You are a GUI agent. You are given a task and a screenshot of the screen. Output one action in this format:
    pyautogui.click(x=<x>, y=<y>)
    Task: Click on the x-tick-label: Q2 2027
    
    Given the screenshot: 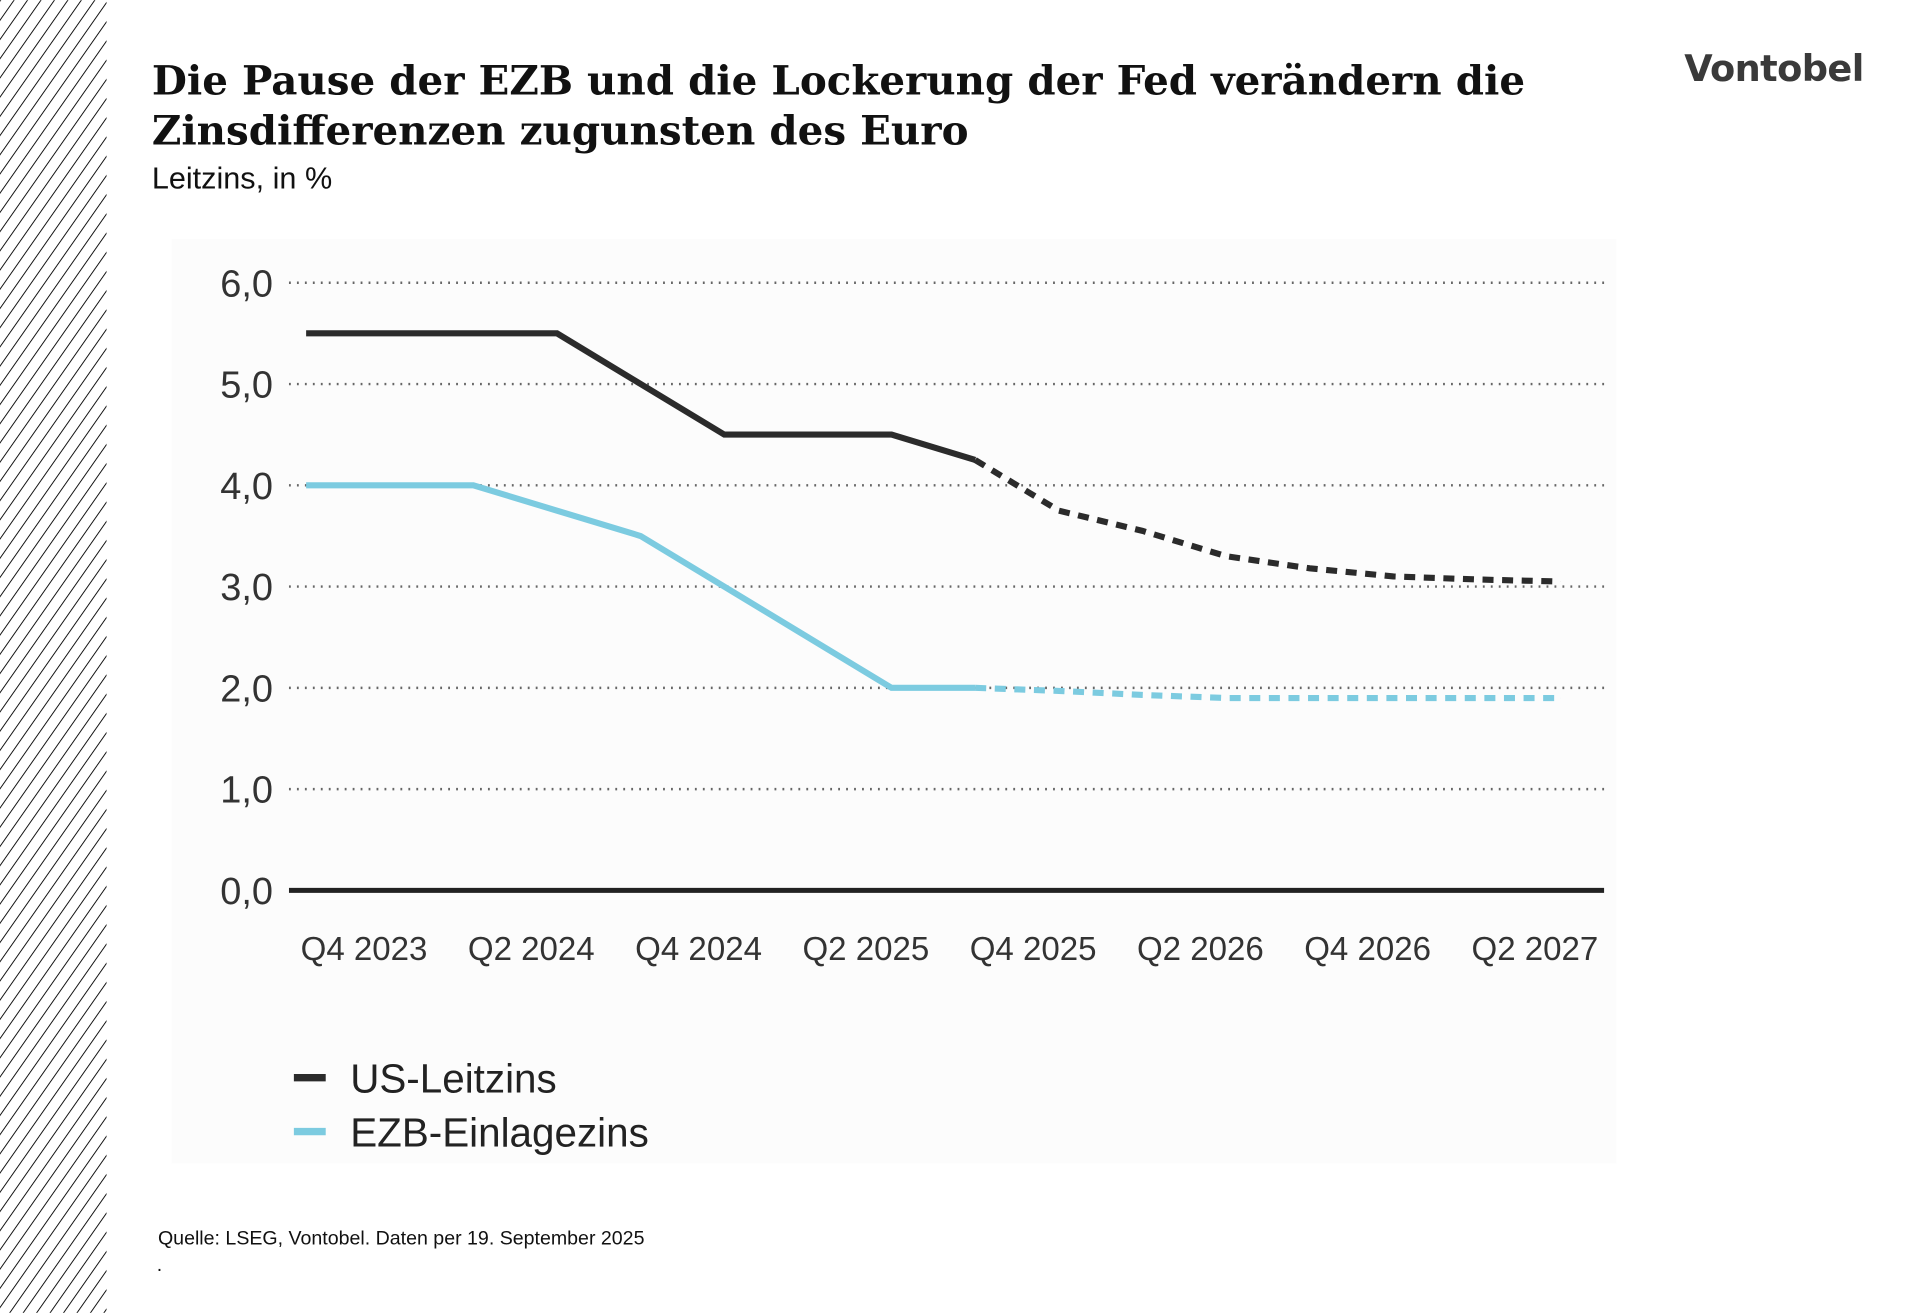 What is the action you would take?
    pyautogui.click(x=1534, y=949)
    